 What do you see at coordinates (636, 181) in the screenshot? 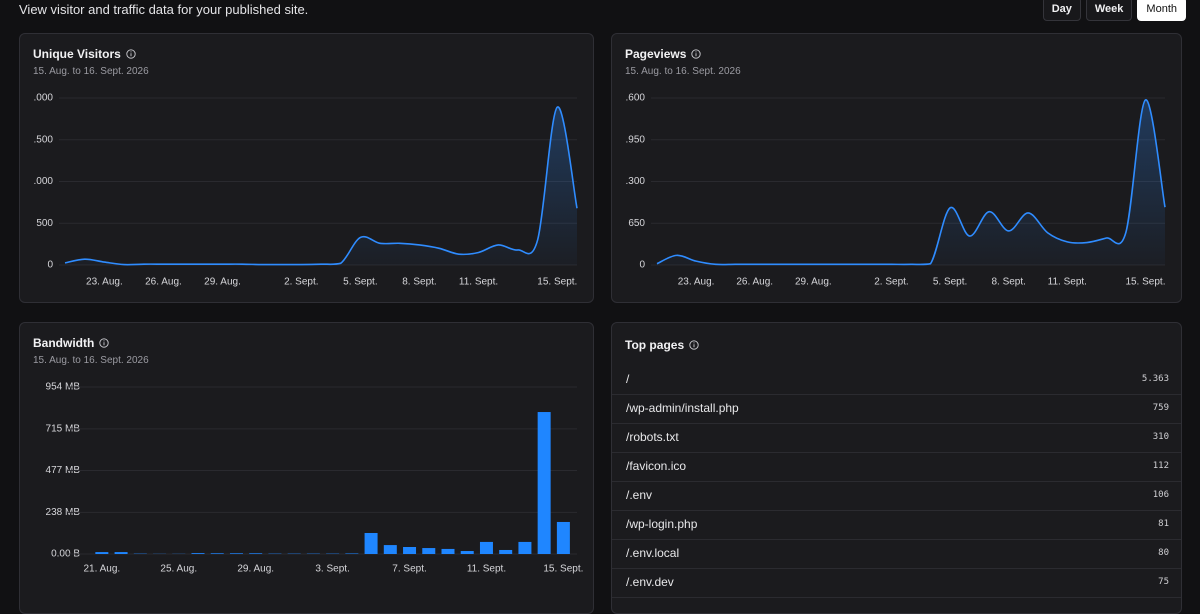
I see `y-tick-label: .300` at bounding box center [636, 181].